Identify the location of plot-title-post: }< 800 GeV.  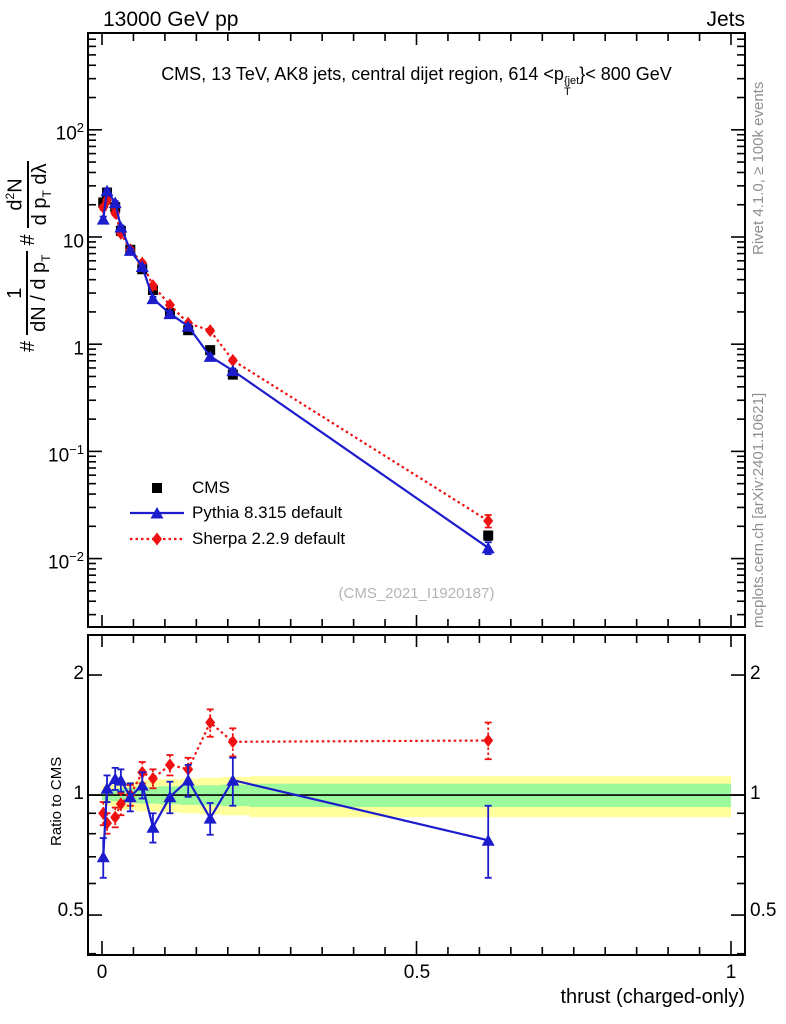
(625, 74).